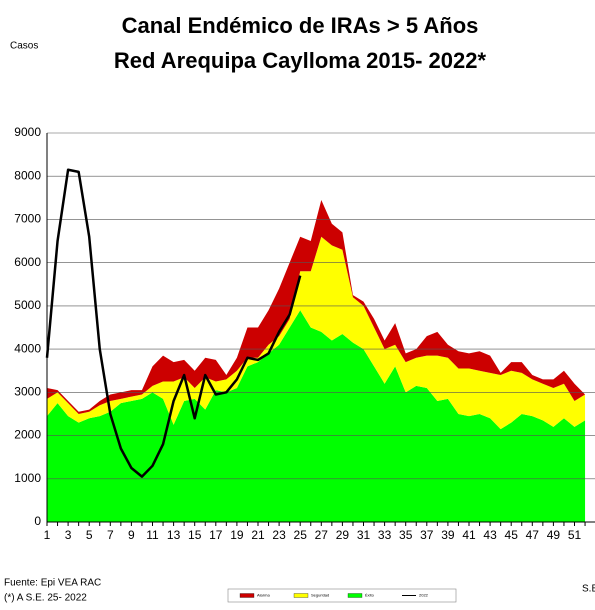  I want to click on x-tick-label: 9, so click(131, 535).